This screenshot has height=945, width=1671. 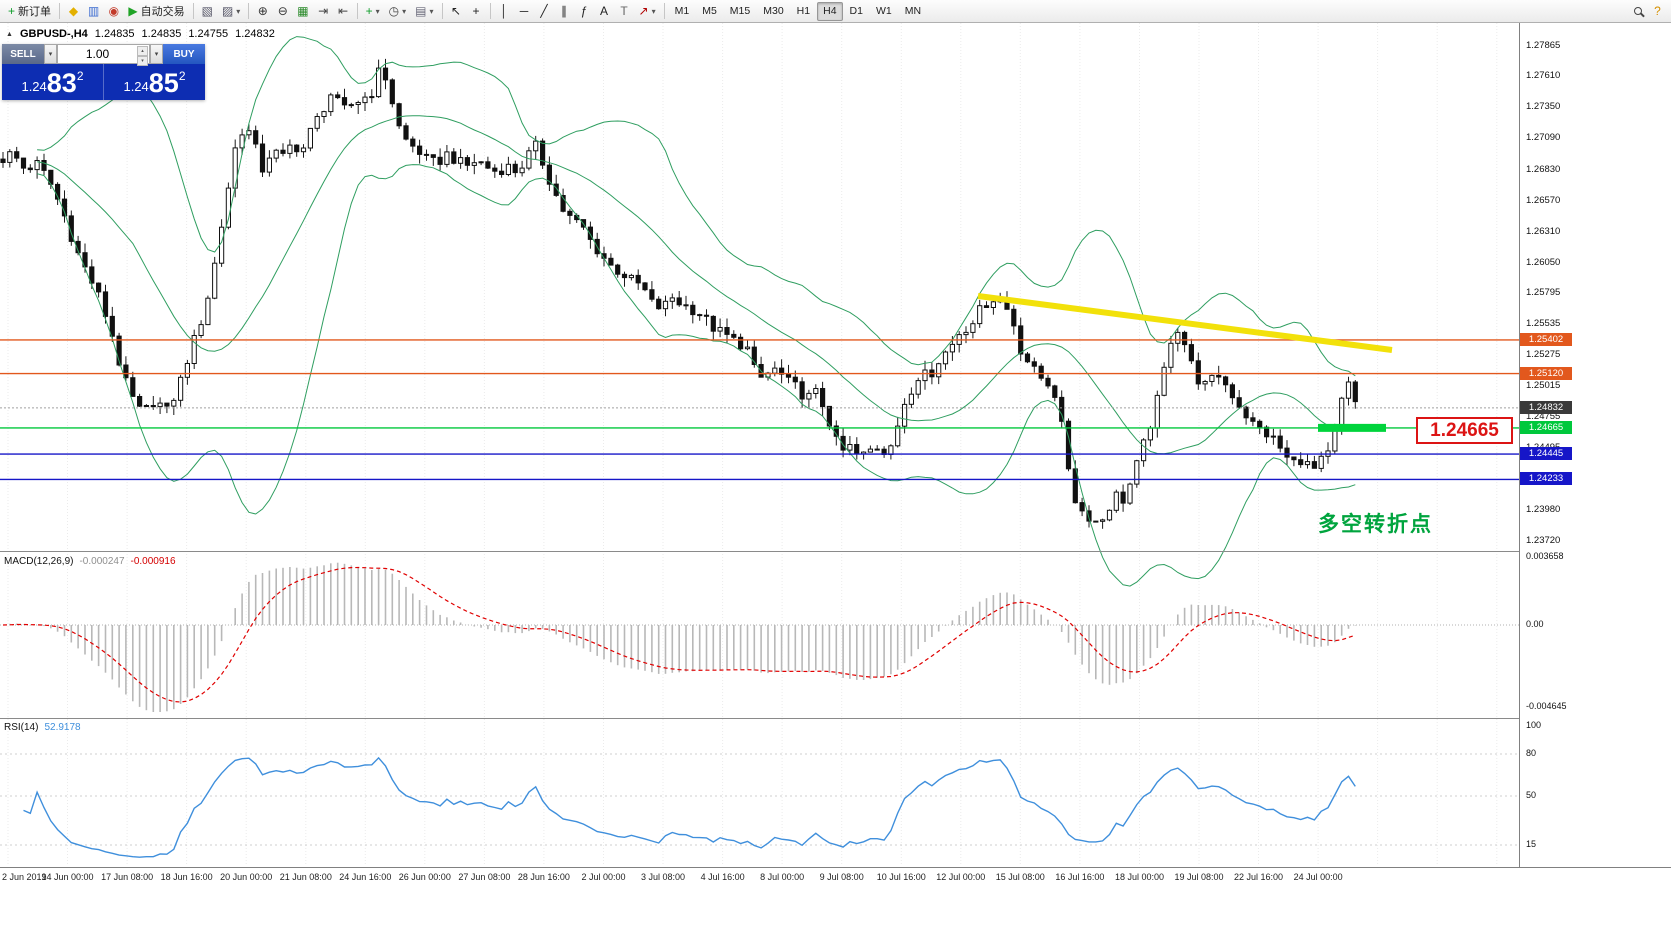 I want to click on timeframe-m5: M5, so click(x=709, y=11).